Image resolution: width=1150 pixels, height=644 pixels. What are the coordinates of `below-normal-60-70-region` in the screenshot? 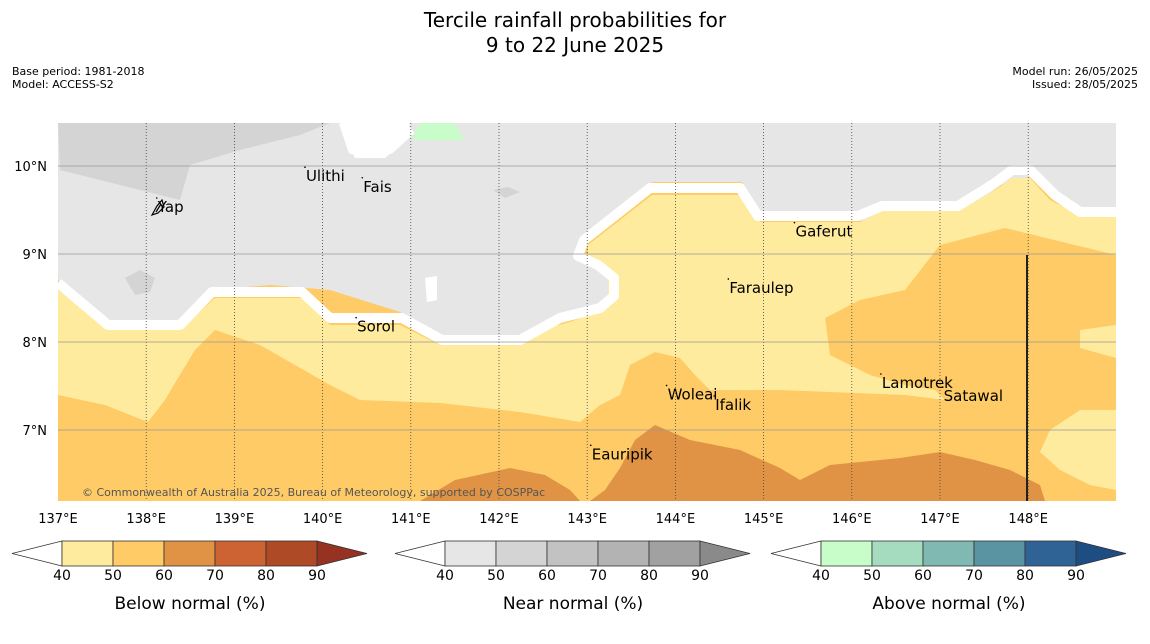 It's located at (817, 463).